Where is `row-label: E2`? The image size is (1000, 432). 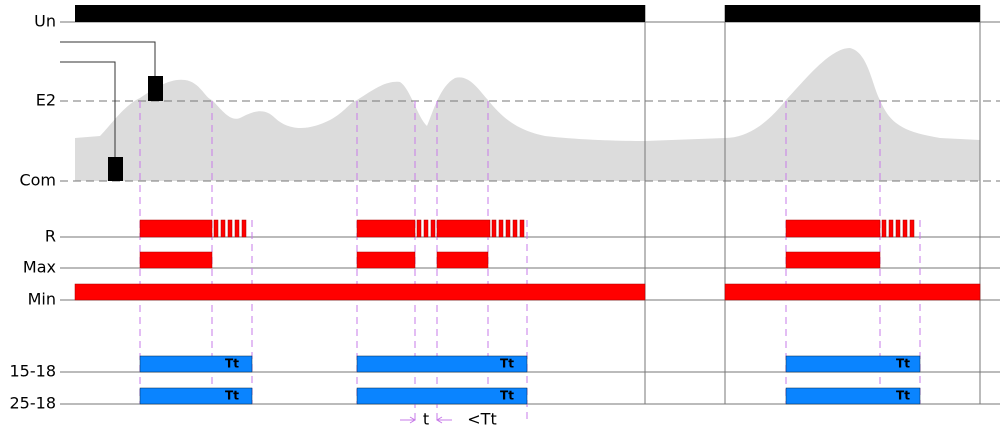 row-label: E2 is located at coordinates (46, 100).